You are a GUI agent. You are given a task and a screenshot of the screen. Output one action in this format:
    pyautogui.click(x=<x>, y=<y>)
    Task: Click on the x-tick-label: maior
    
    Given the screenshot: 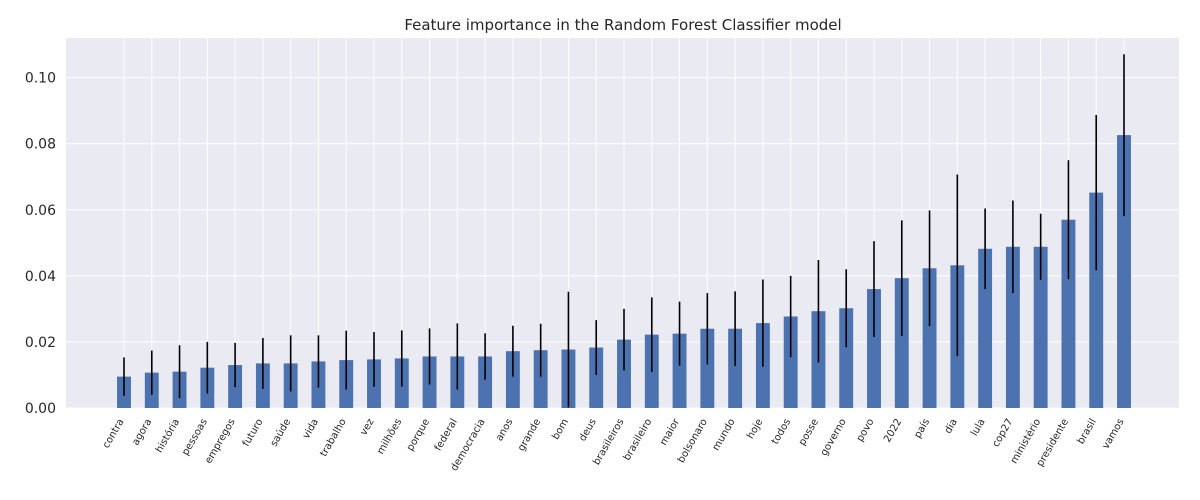 What is the action you would take?
    pyautogui.click(x=670, y=431)
    